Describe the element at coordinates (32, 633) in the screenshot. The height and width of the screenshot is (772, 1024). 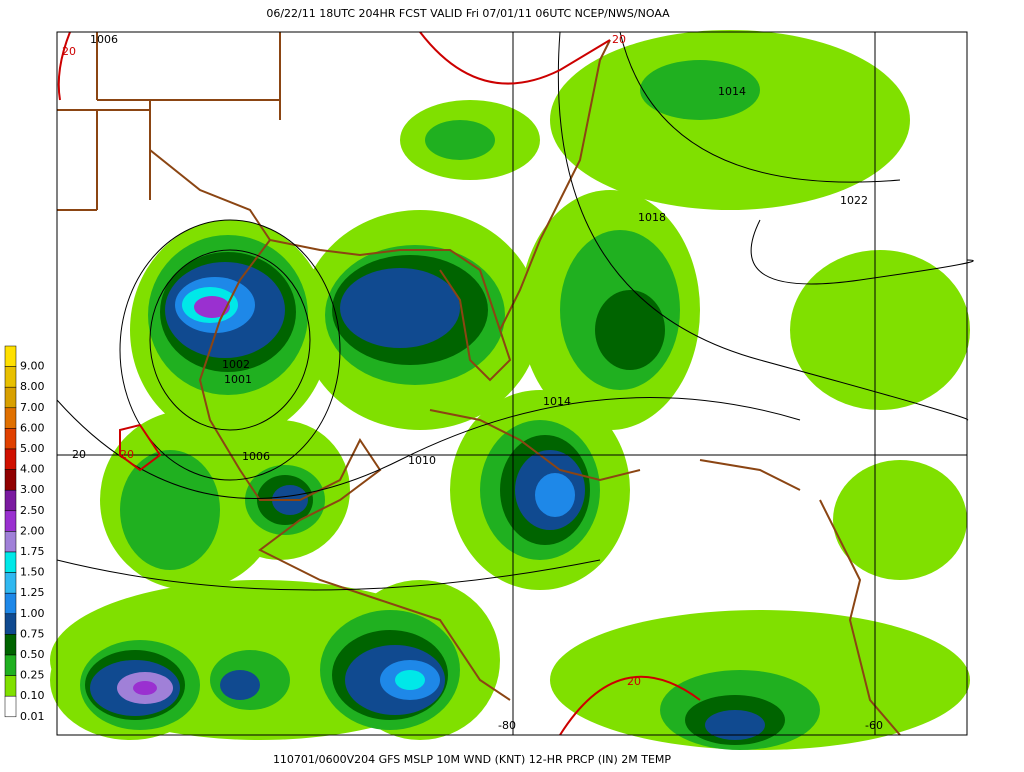
I see `legend-label: 0.75` at that location.